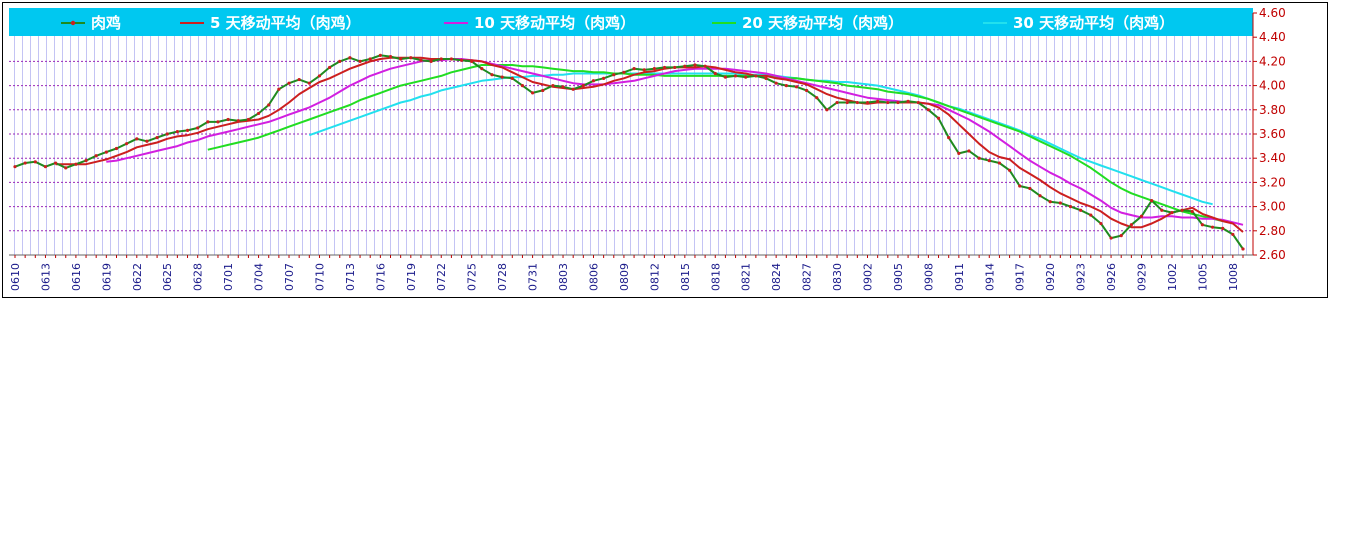 The height and width of the screenshot is (541, 1346). Describe the element at coordinates (106, 23) in the screenshot. I see `legend-label: 肉鸡` at that location.